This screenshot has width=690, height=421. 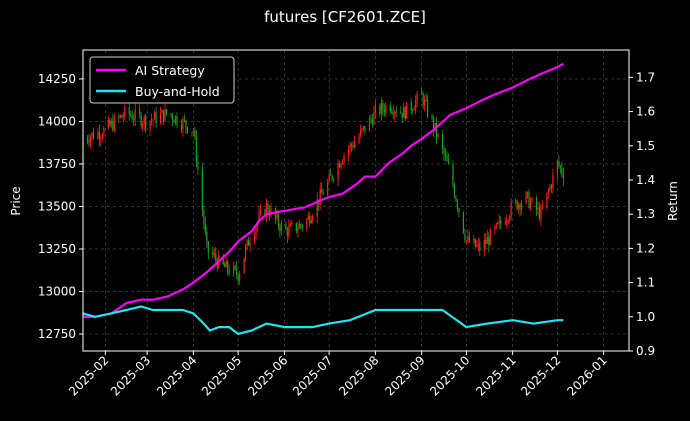 What do you see at coordinates (673, 201) in the screenshot?
I see `y-axis-right-label: Return` at bounding box center [673, 201].